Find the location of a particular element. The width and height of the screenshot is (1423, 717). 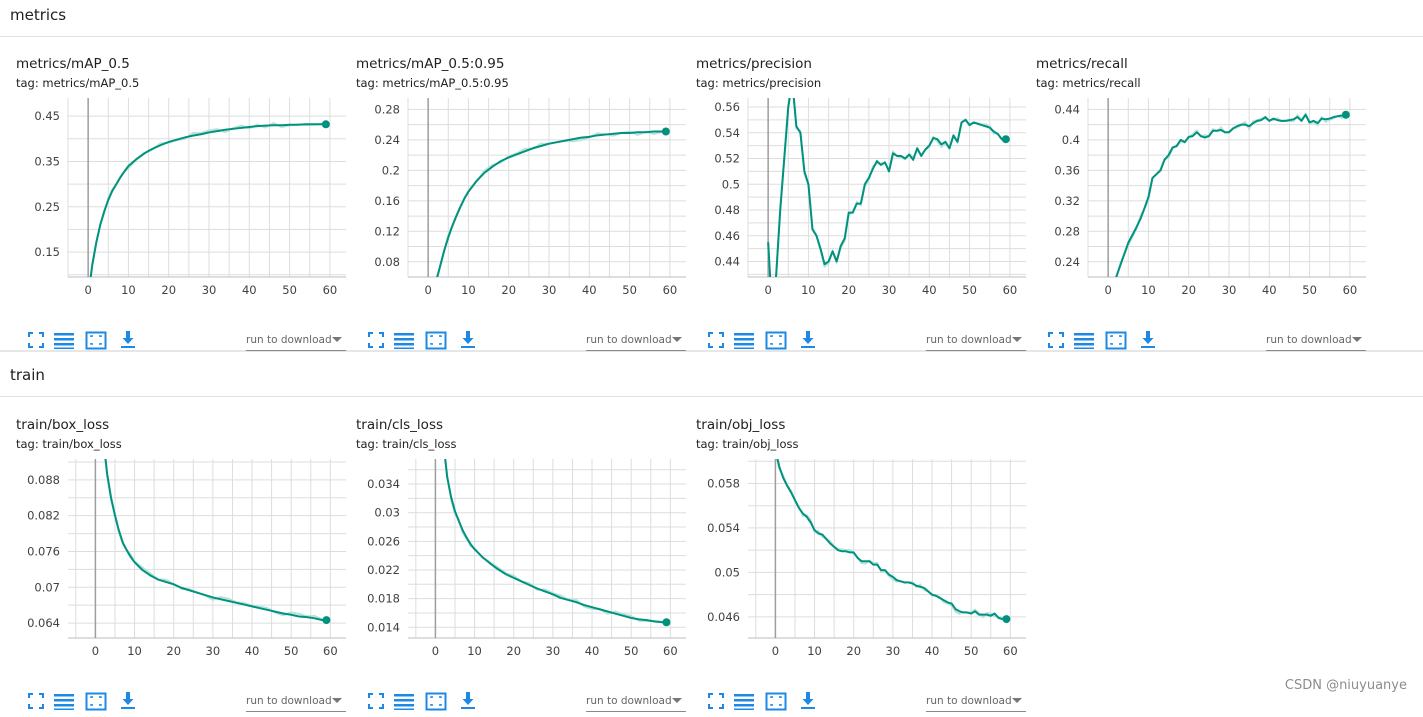

series-group is located at coordinates (555, 541).